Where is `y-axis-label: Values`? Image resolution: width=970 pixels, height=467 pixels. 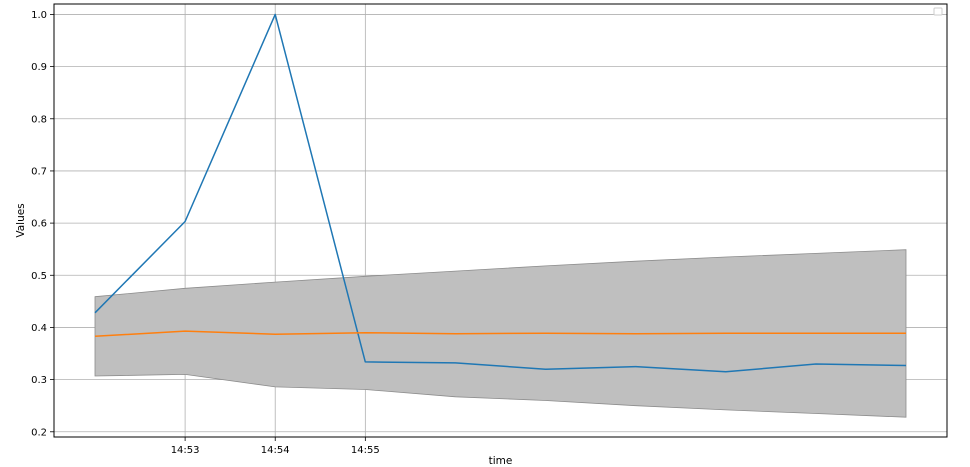
y-axis-label: Values is located at coordinates (21, 220).